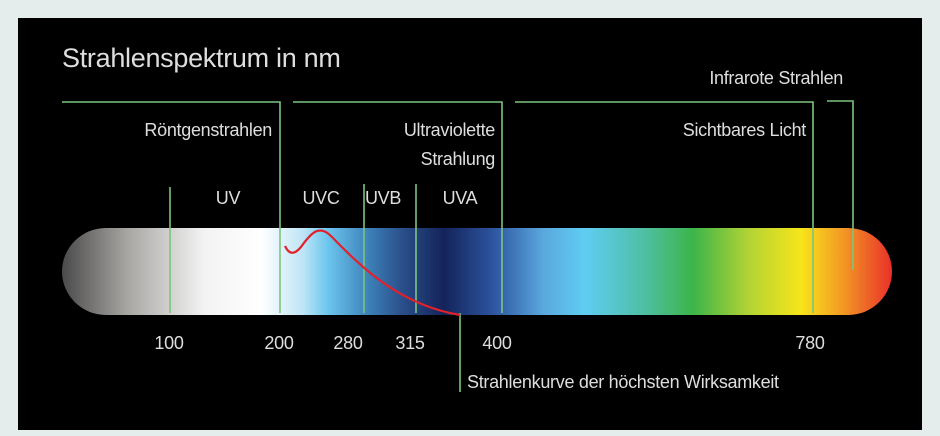 This screenshot has width=940, height=436. Describe the element at coordinates (809, 343) in the screenshot. I see `scale-label: 780` at that location.